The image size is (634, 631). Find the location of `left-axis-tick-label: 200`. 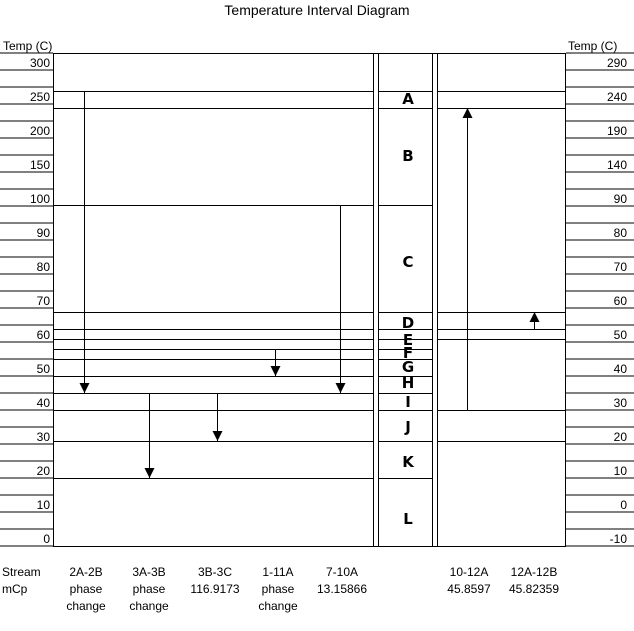

left-axis-tick-label: 200 is located at coordinates (40, 131).